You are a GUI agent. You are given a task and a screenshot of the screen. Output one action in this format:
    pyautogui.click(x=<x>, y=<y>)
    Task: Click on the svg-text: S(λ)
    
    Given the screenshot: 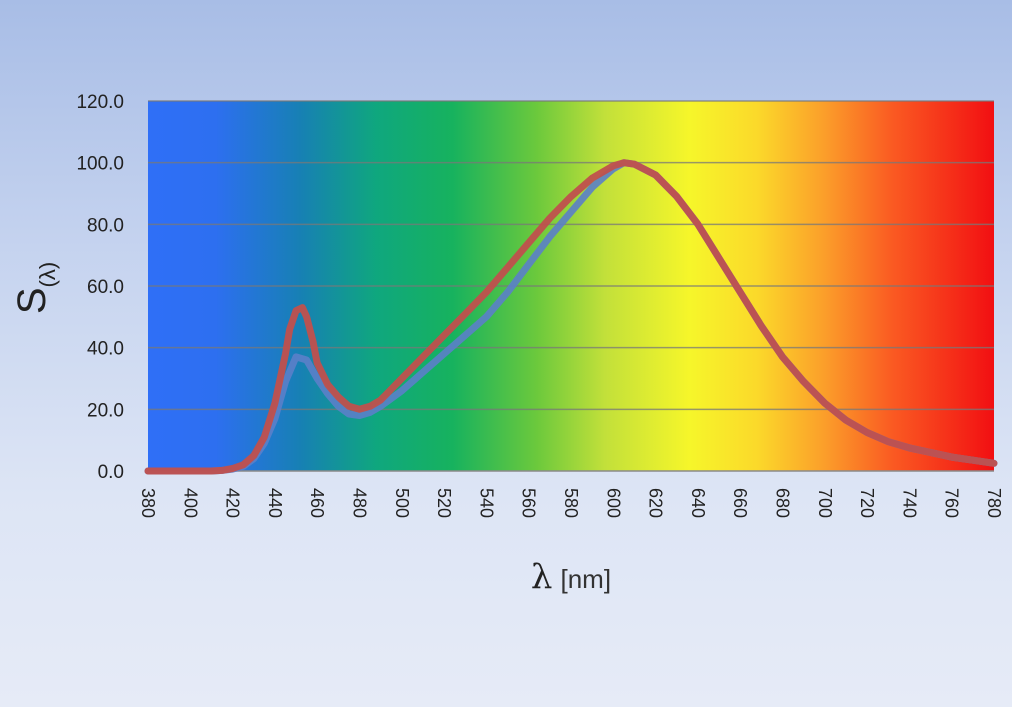 What is the action you would take?
    pyautogui.click(x=35, y=288)
    